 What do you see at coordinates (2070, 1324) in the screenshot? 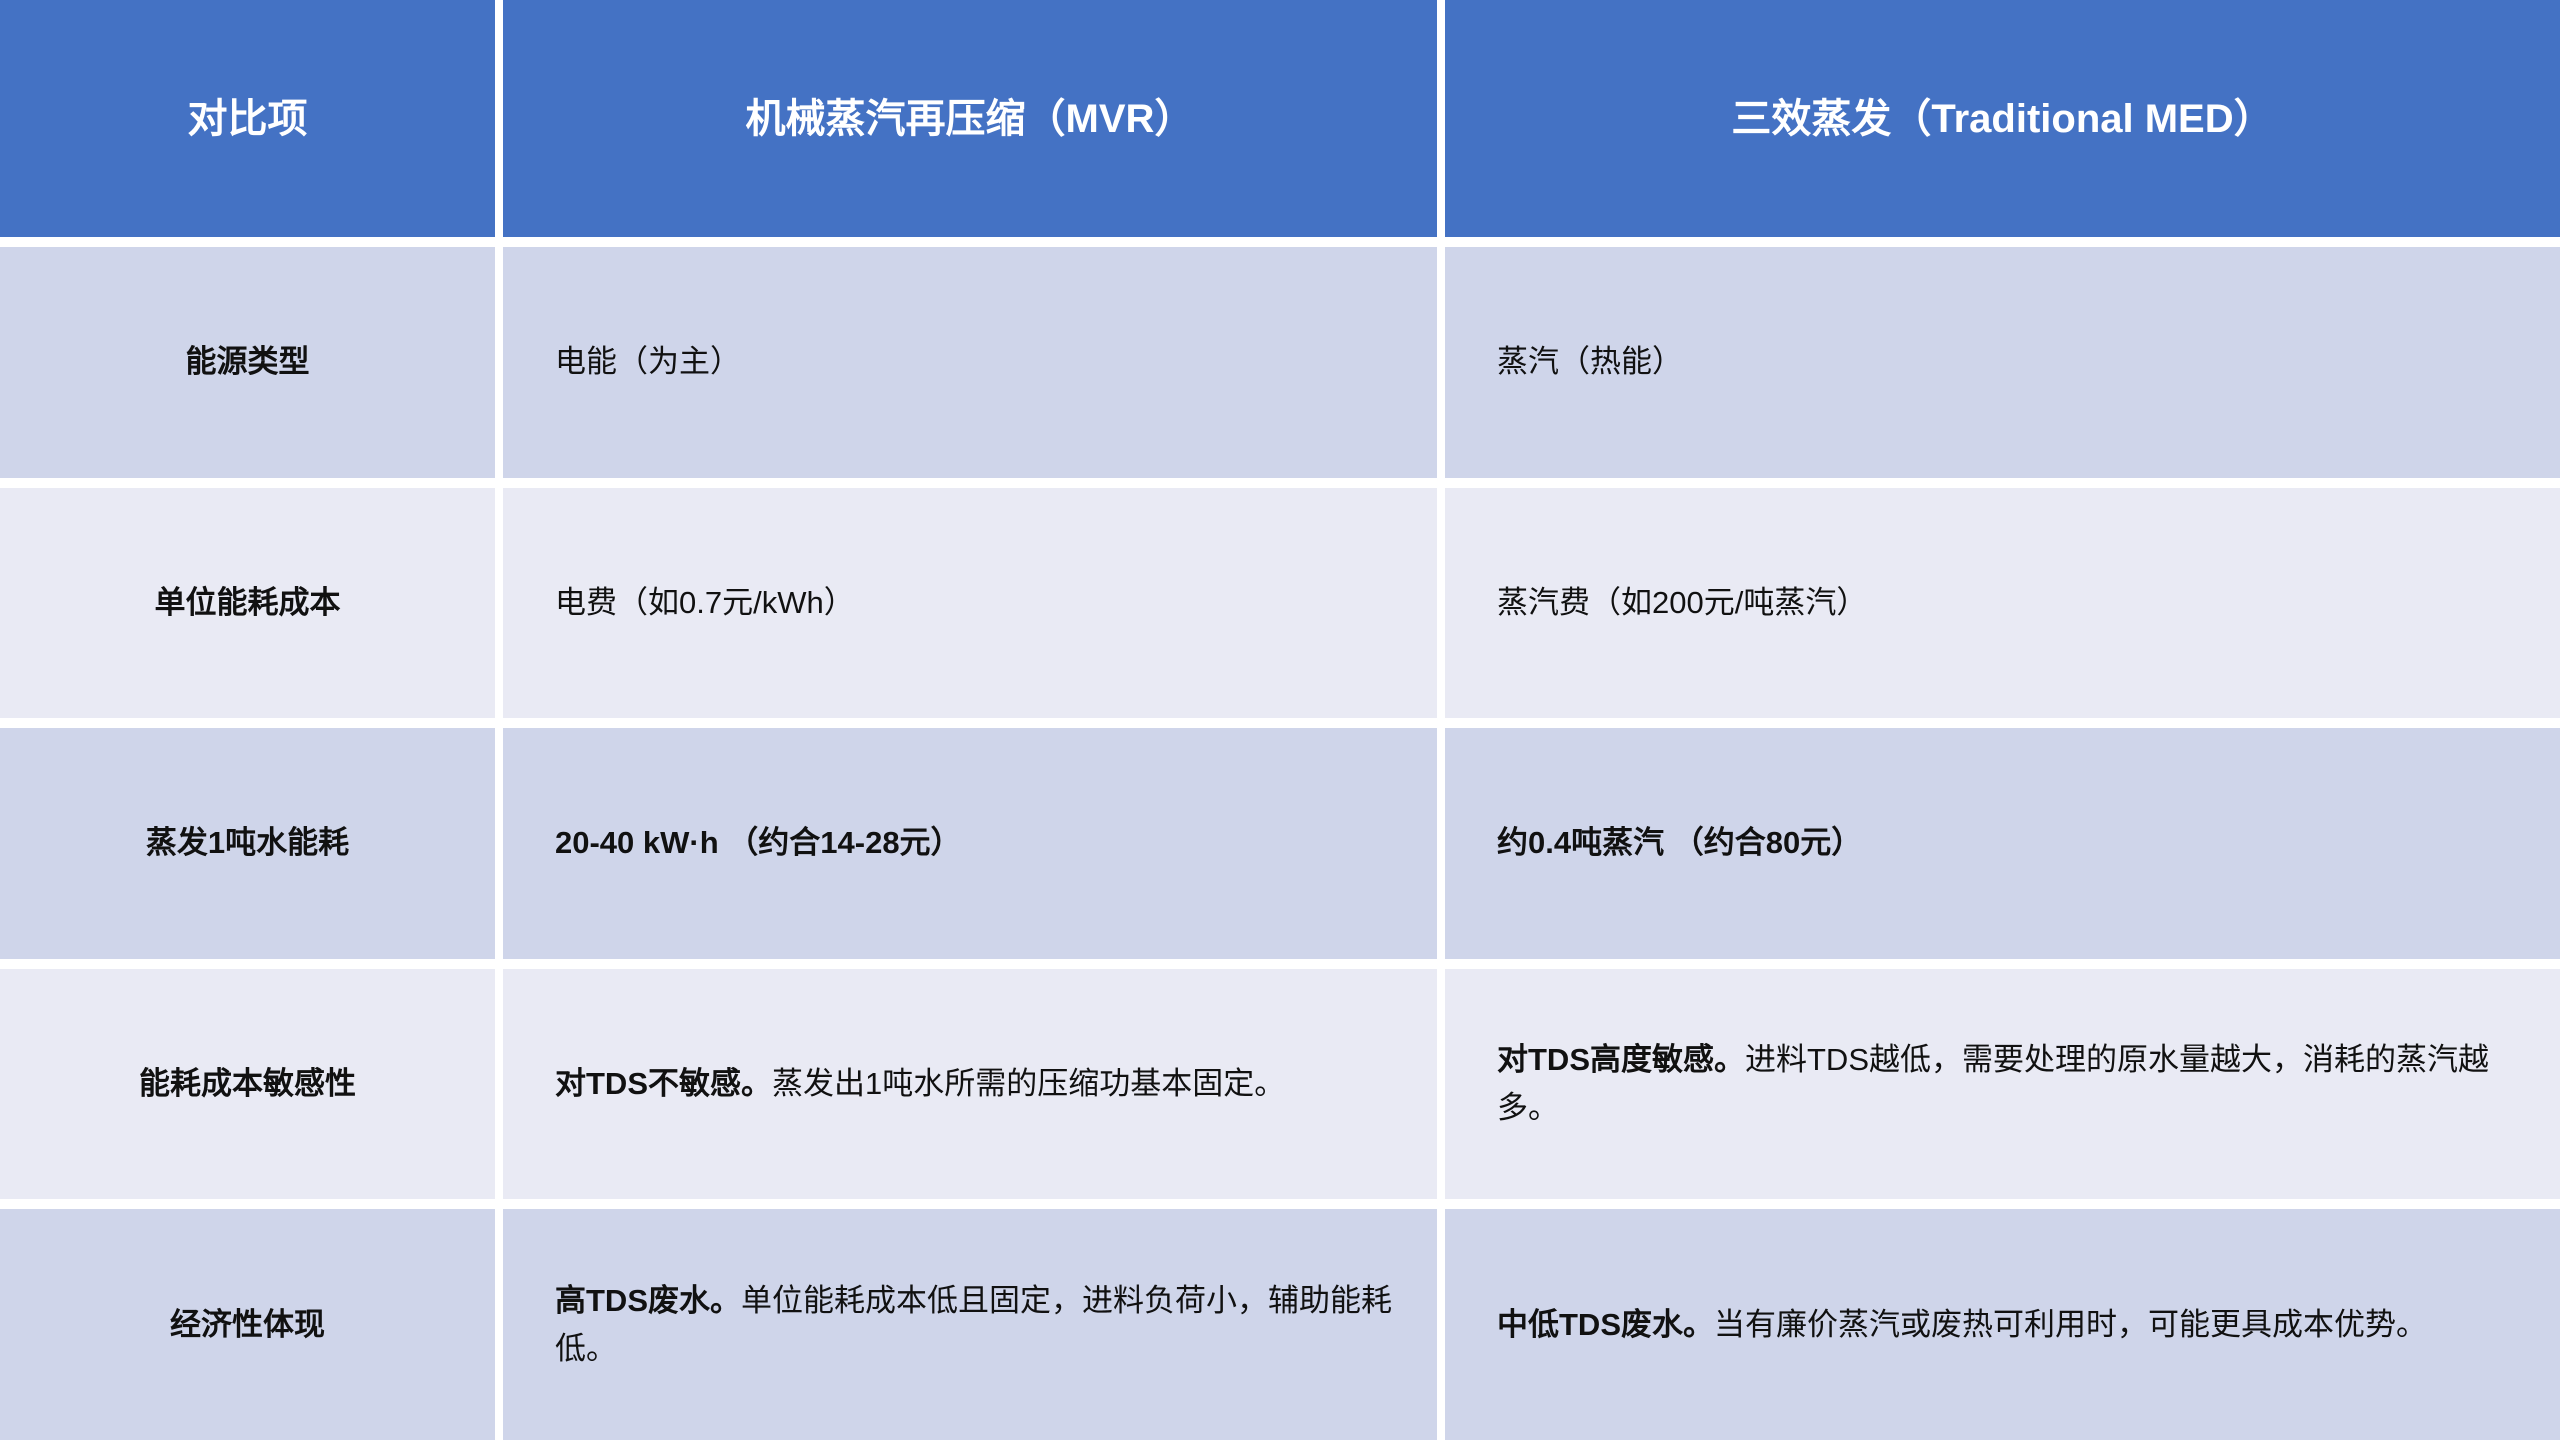
I see `cell-text: 当有廉价蒸汽或废热可利用时，可能更具成本优势。` at bounding box center [2070, 1324].